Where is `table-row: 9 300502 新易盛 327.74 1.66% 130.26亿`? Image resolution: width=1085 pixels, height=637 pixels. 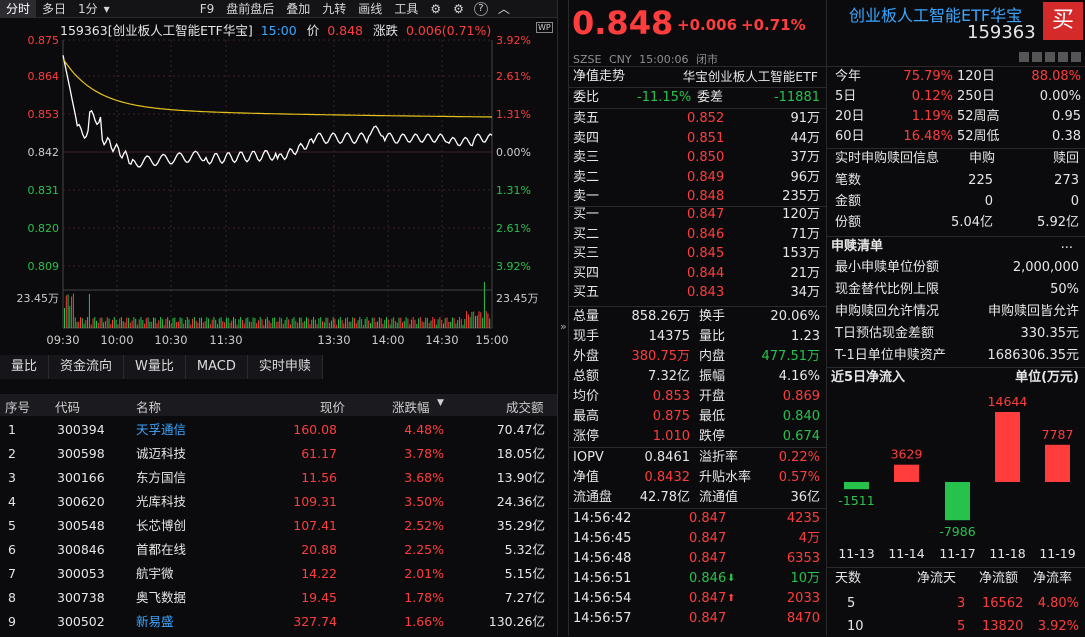
table-row: 9 300502 新易盛 327.74 1.66% 130.26亿 is located at coordinates (278, 622).